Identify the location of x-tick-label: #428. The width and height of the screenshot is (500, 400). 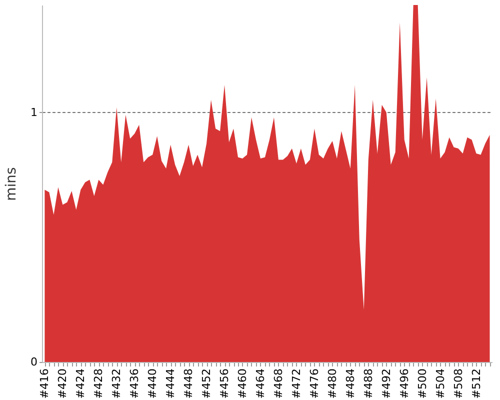
(99, 383).